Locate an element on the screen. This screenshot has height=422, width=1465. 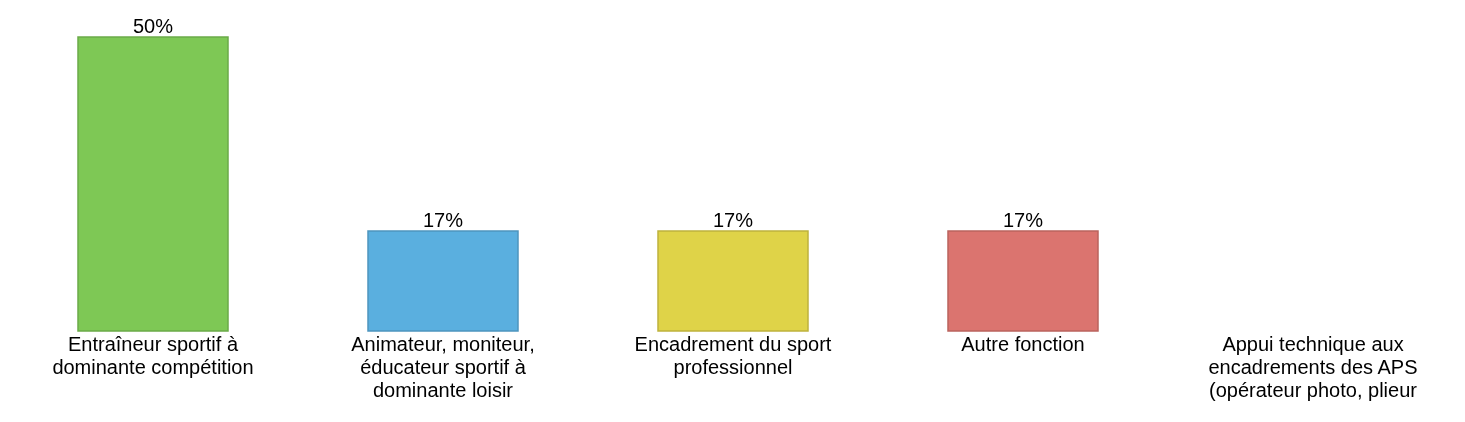
x-tick-label: Autre fonction is located at coordinates (1023, 344).